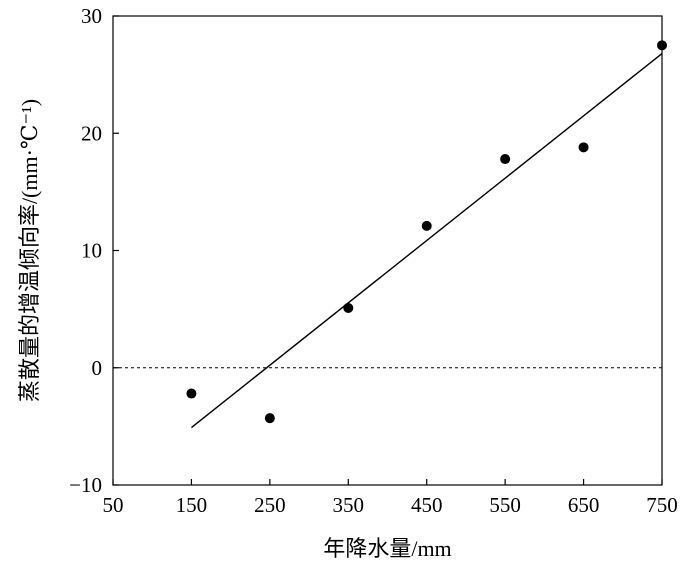  Describe the element at coordinates (85, 485) in the screenshot. I see `y-tick-label: −10` at that location.